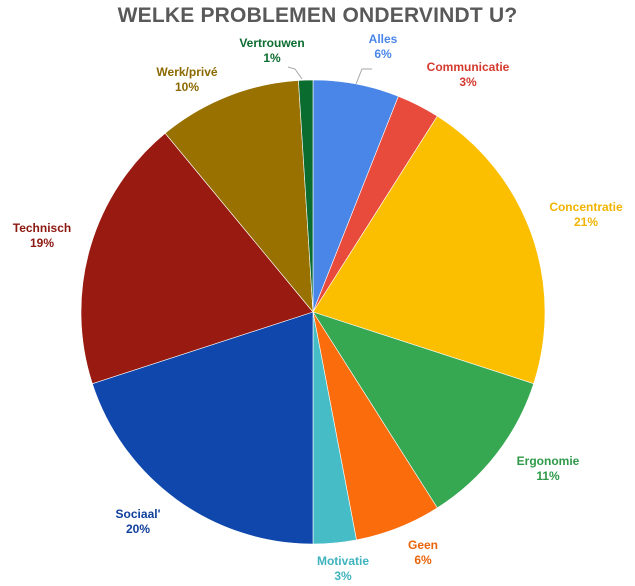  Describe the element at coordinates (548, 461) in the screenshot. I see `slice-label-ergonomie: Ergonomie` at that location.